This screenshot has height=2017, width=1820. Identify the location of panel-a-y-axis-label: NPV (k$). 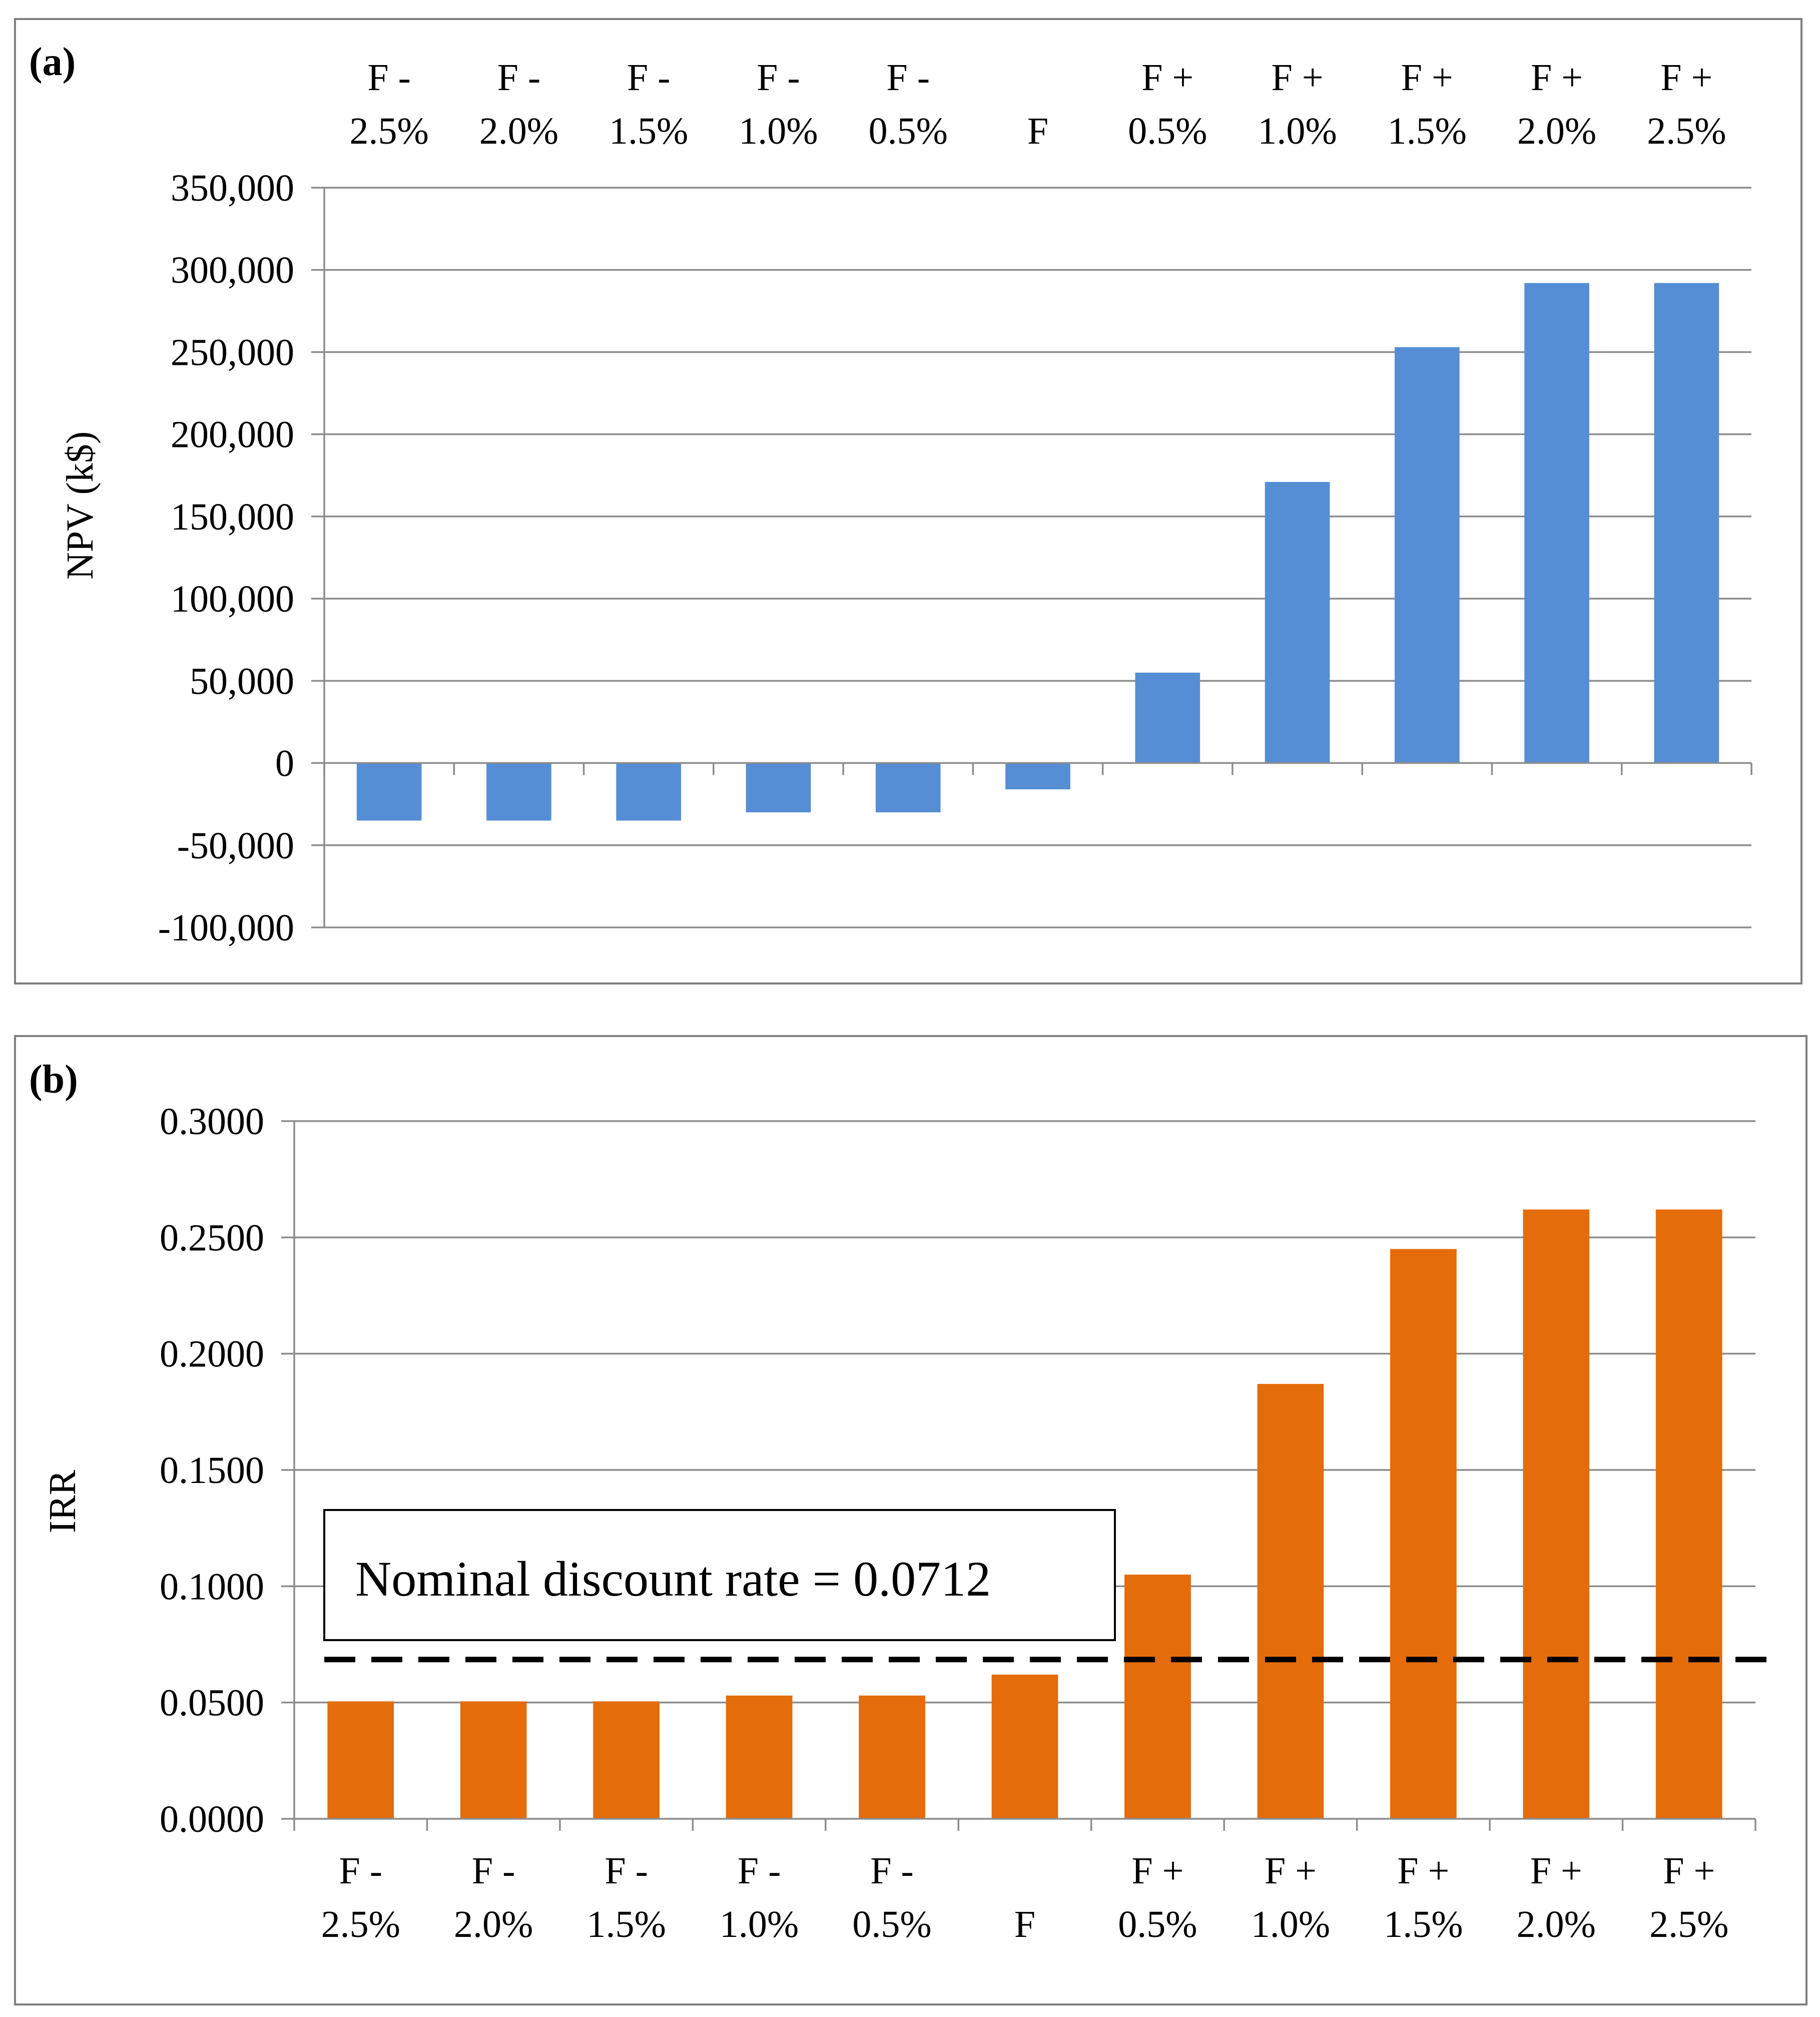
(80, 506).